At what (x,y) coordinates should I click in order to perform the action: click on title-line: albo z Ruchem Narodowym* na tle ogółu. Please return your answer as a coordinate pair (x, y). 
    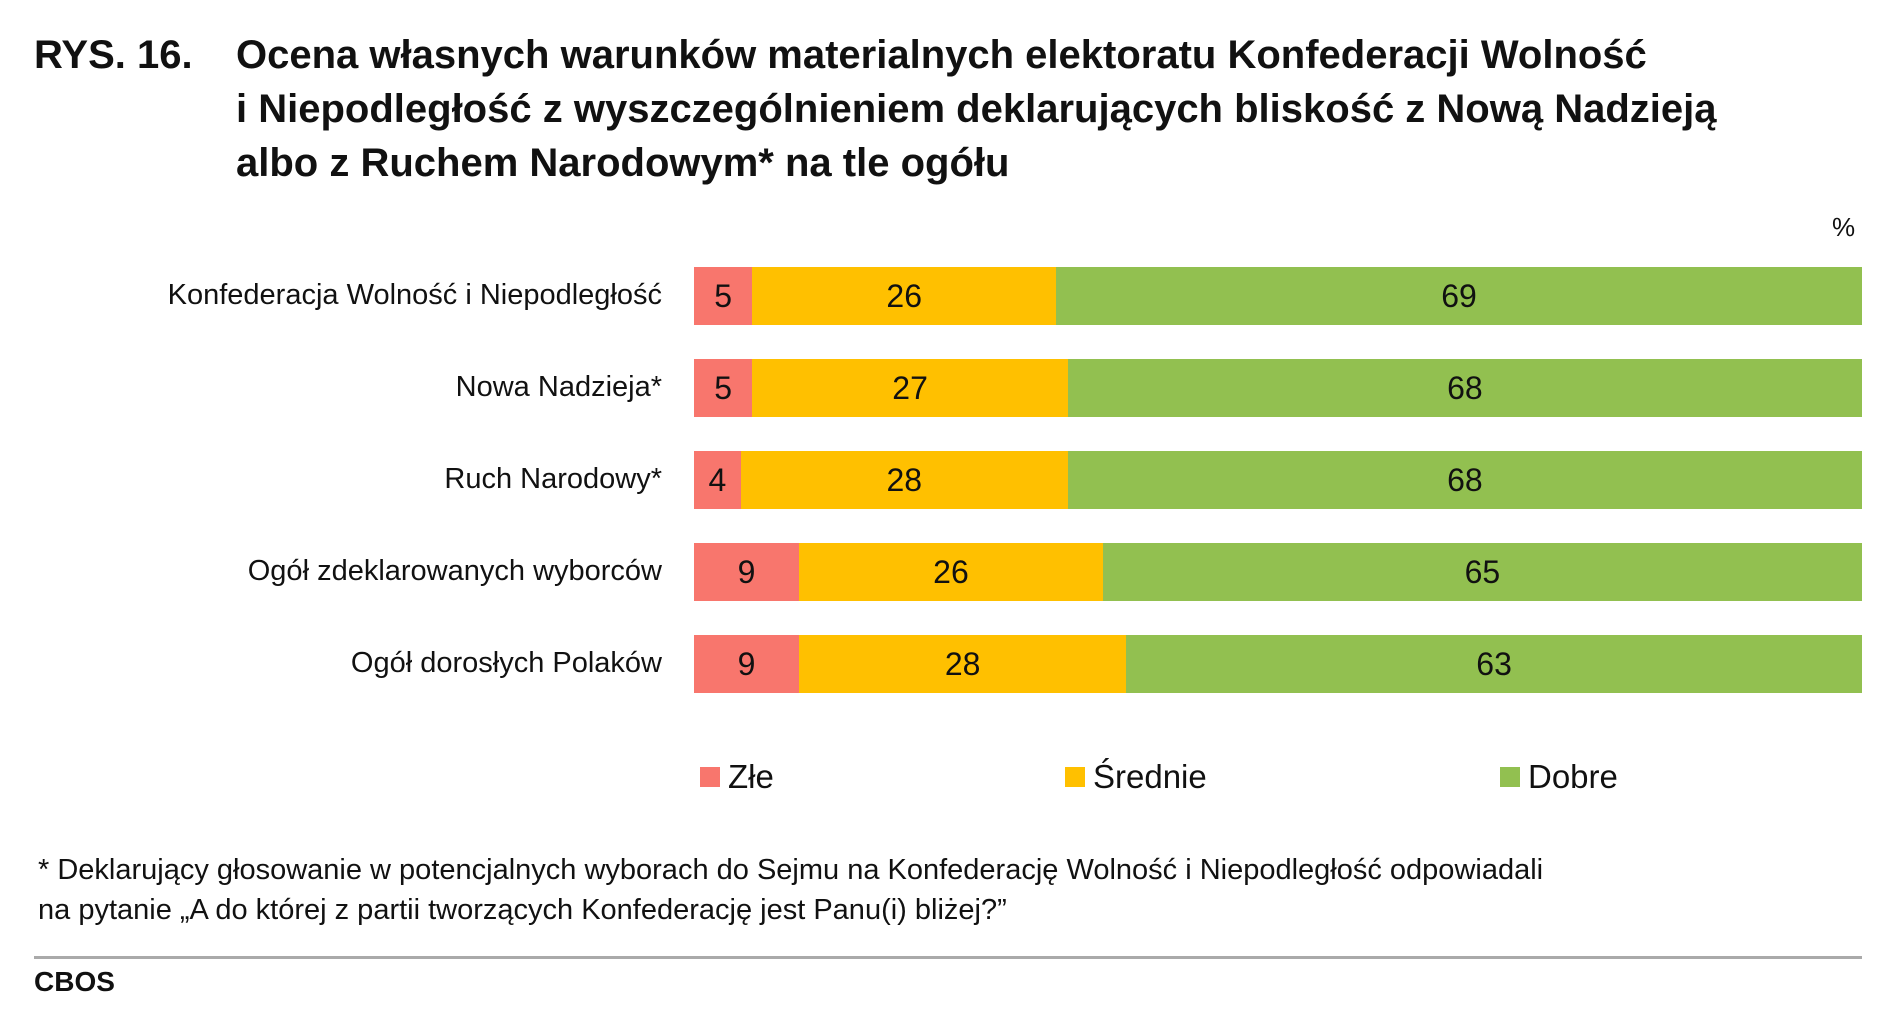
    Looking at the image, I should click on (623, 163).